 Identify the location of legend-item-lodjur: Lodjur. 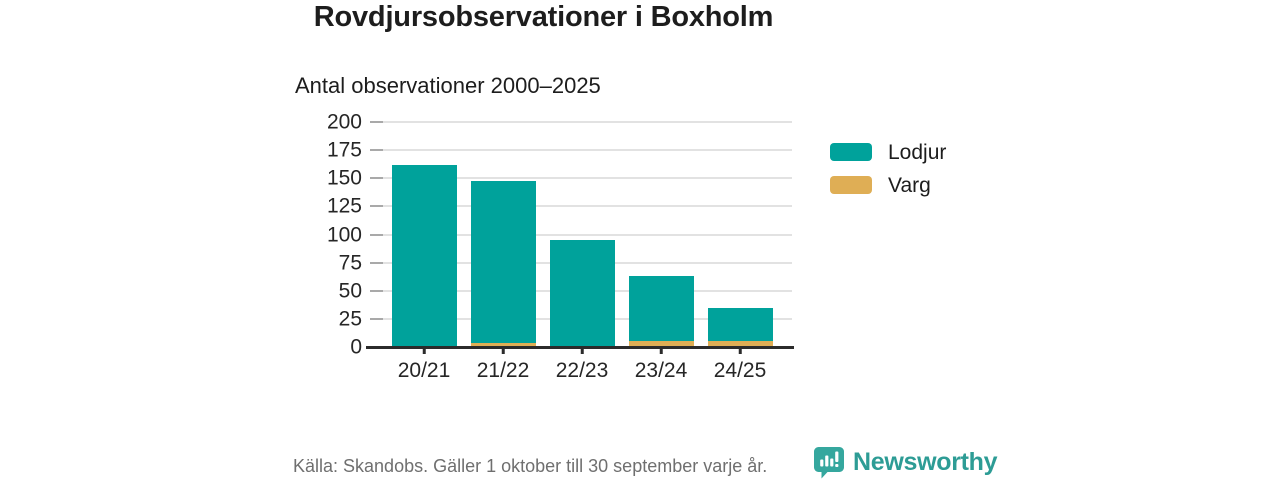
(888, 152).